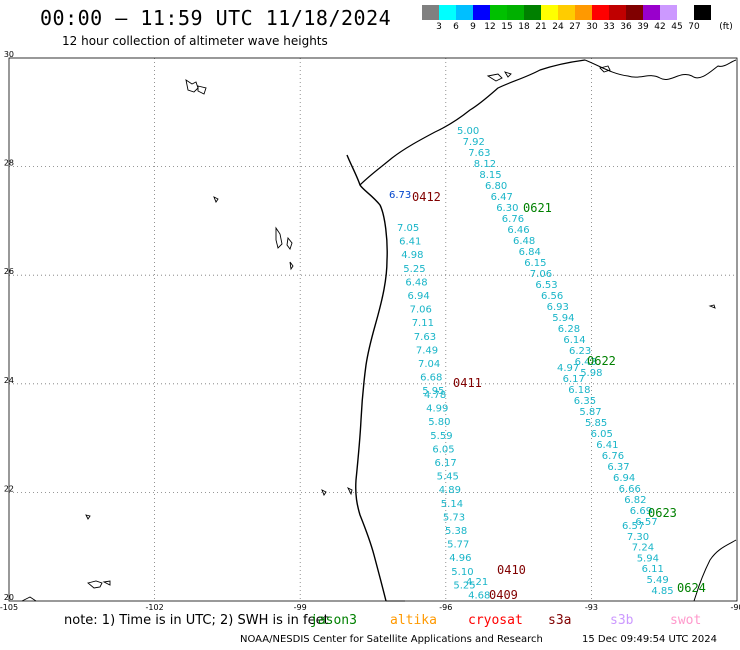 This screenshot has width=740, height=650. Describe the element at coordinates (662, 513) in the screenshot. I see `track-id-label: 0623` at that location.